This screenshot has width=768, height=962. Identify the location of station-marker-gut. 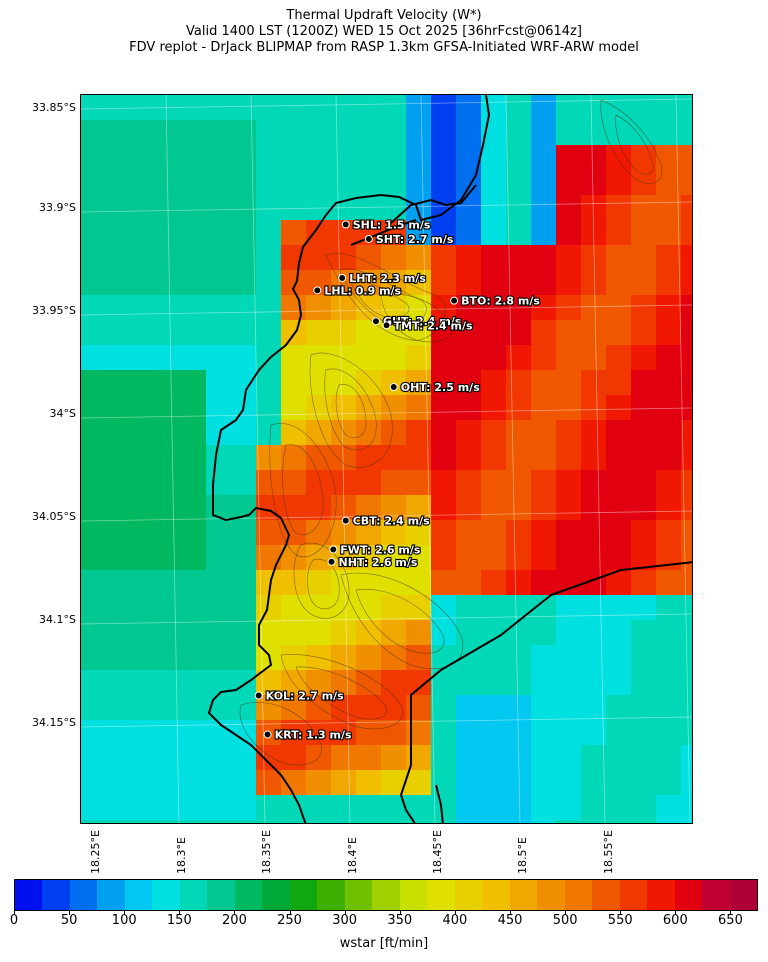
(375, 321).